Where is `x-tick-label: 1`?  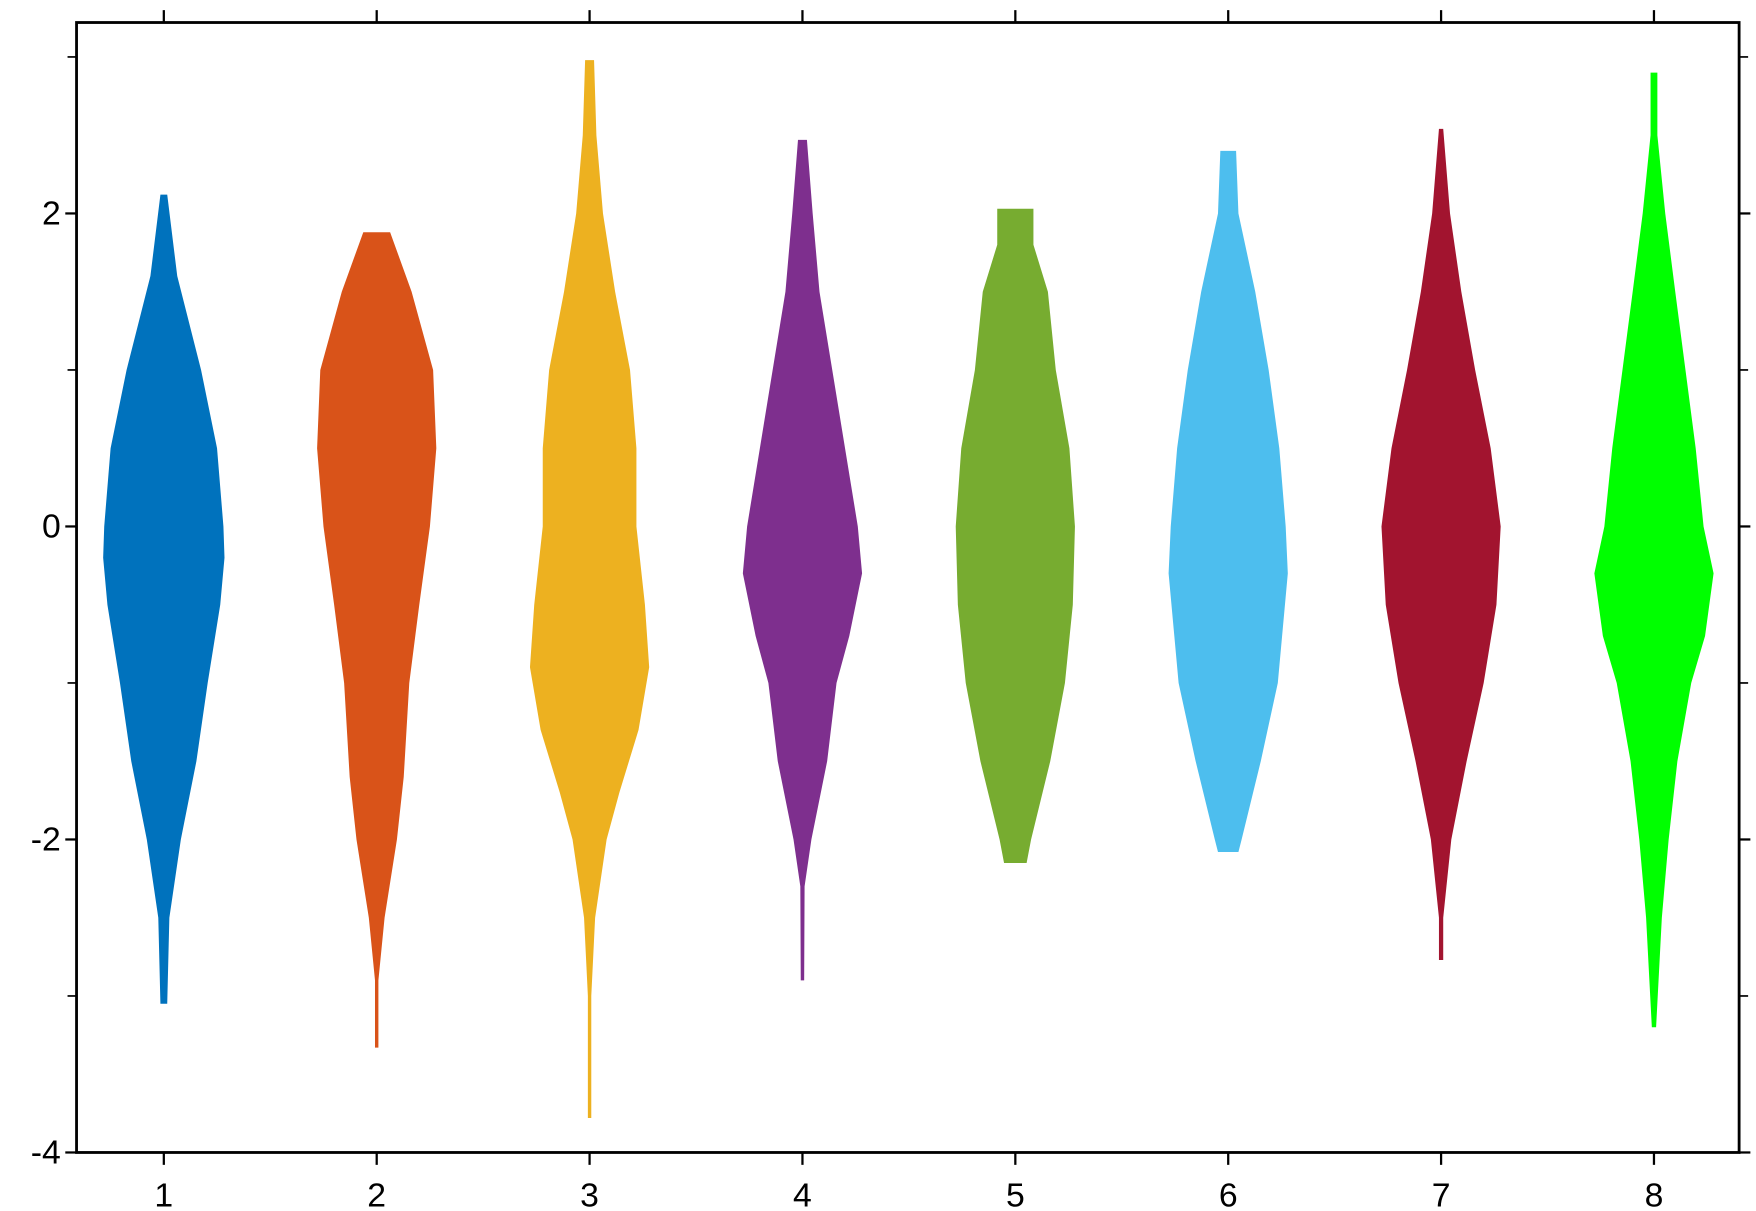 x-tick-label: 1 is located at coordinates (163, 1194).